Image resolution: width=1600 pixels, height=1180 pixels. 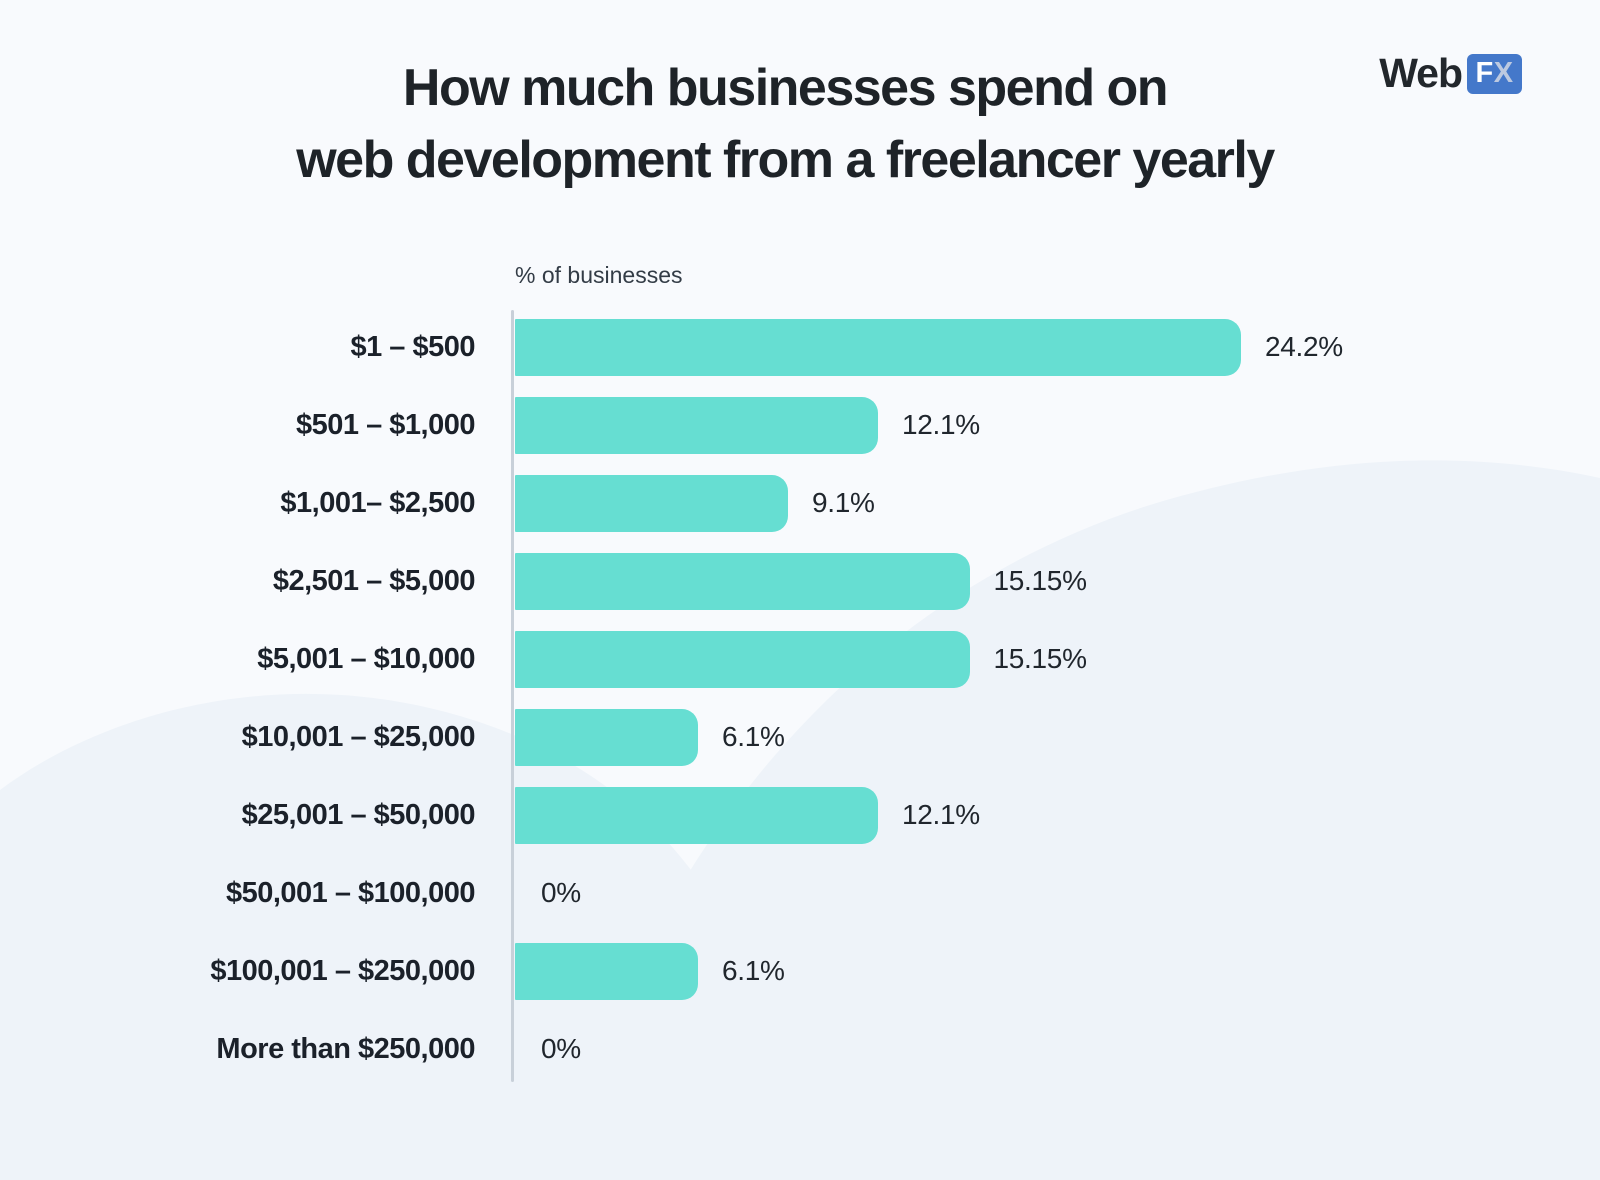 What do you see at coordinates (412, 346) in the screenshot?
I see `category-label: $1 – $500` at bounding box center [412, 346].